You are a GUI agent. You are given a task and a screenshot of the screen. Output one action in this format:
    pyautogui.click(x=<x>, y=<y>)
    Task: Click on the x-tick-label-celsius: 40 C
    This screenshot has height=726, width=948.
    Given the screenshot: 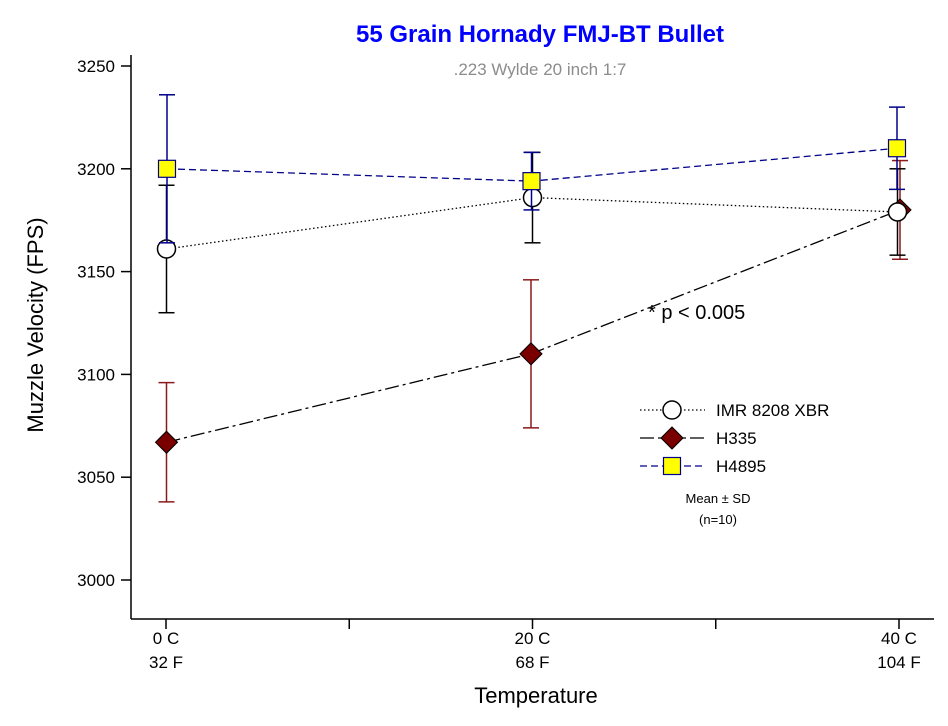 What is the action you would take?
    pyautogui.click(x=899, y=638)
    